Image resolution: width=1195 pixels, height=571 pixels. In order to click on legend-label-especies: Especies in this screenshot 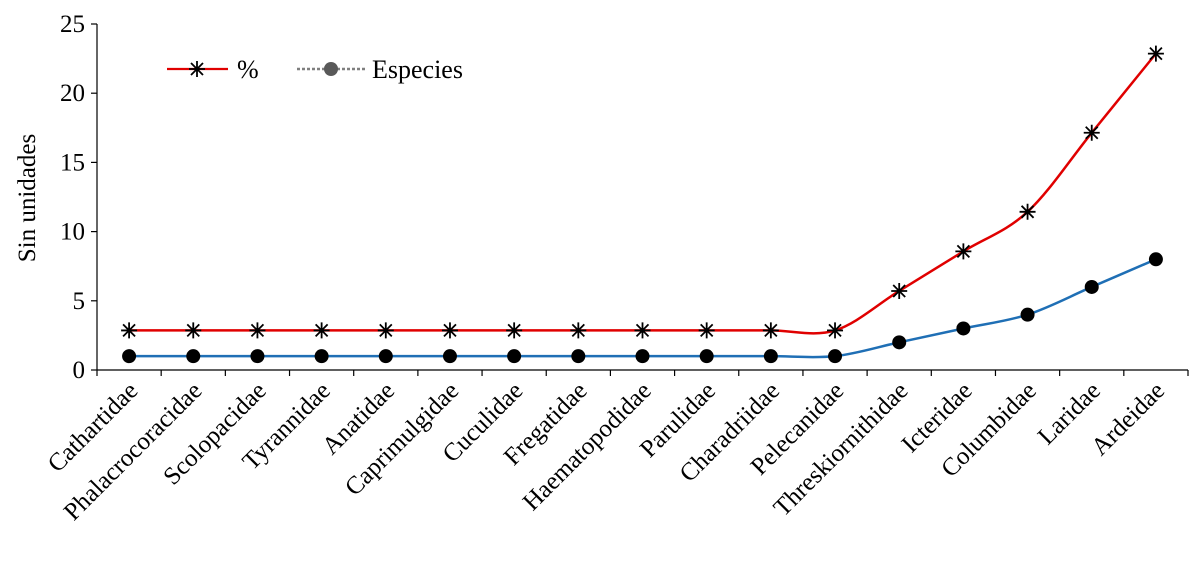, I will do `click(417, 69)`.